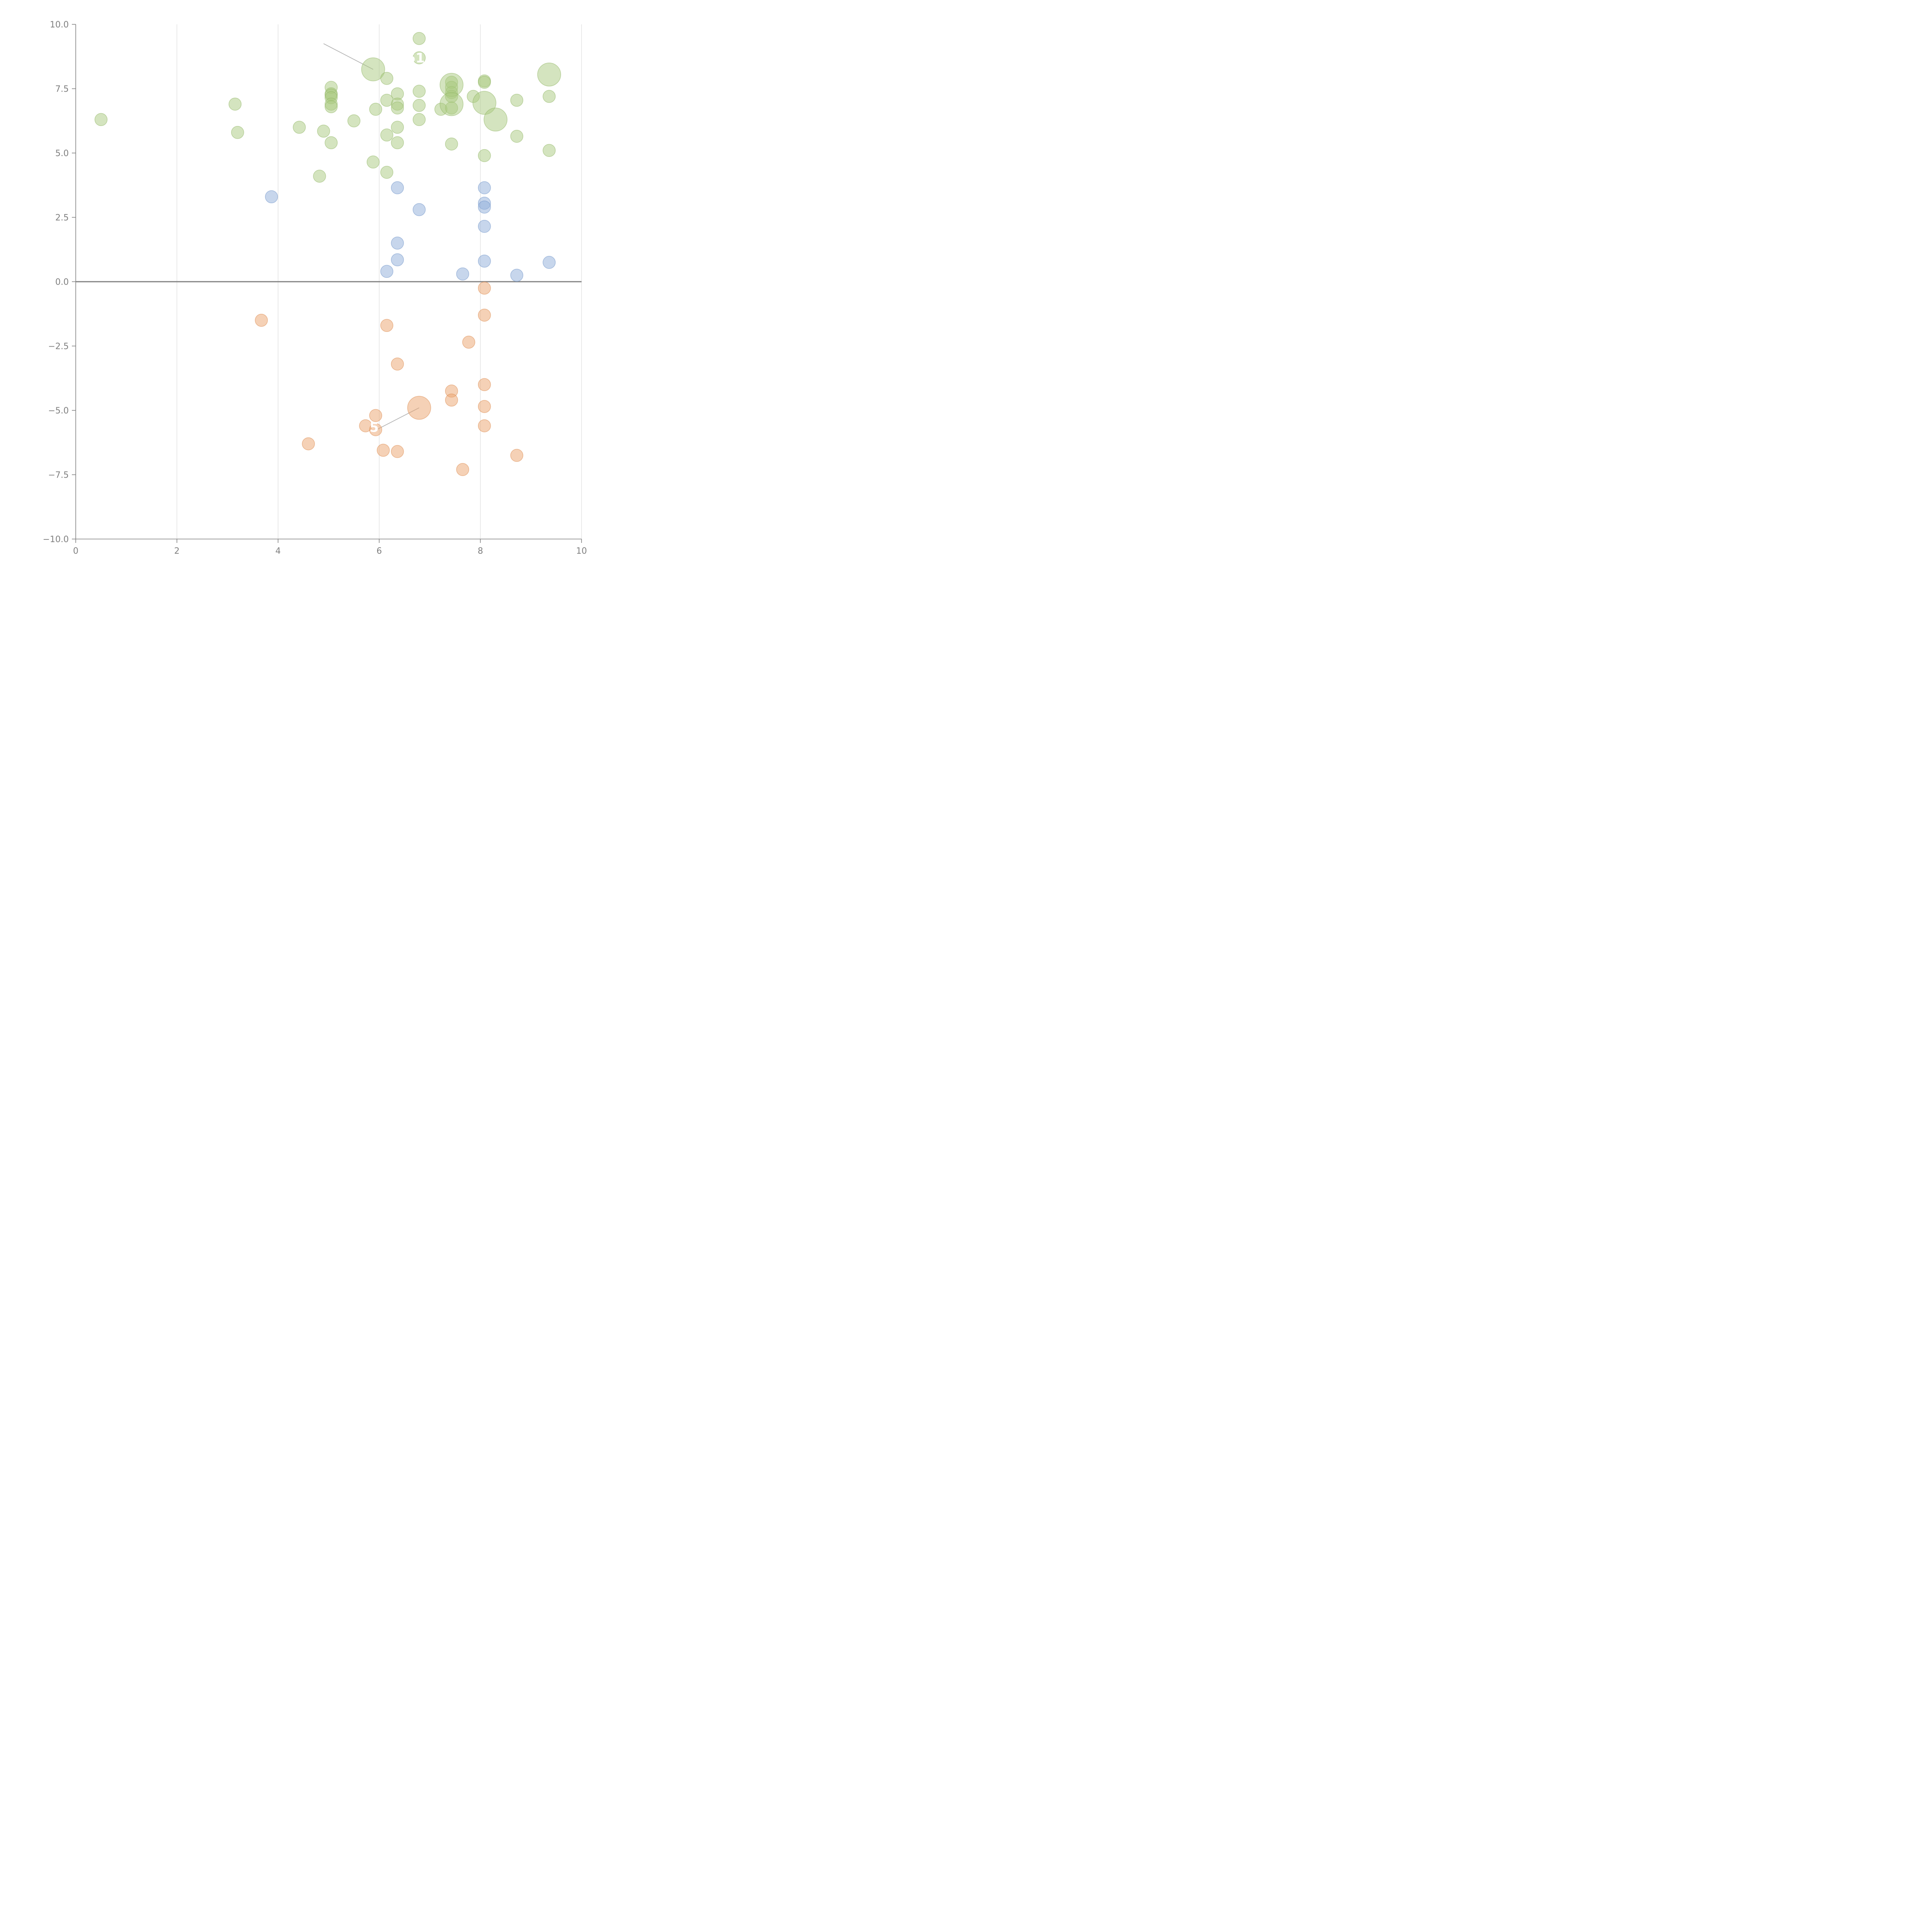  Describe the element at coordinates (58, 347) in the screenshot. I see `y-tick-label: −2.5` at that location.